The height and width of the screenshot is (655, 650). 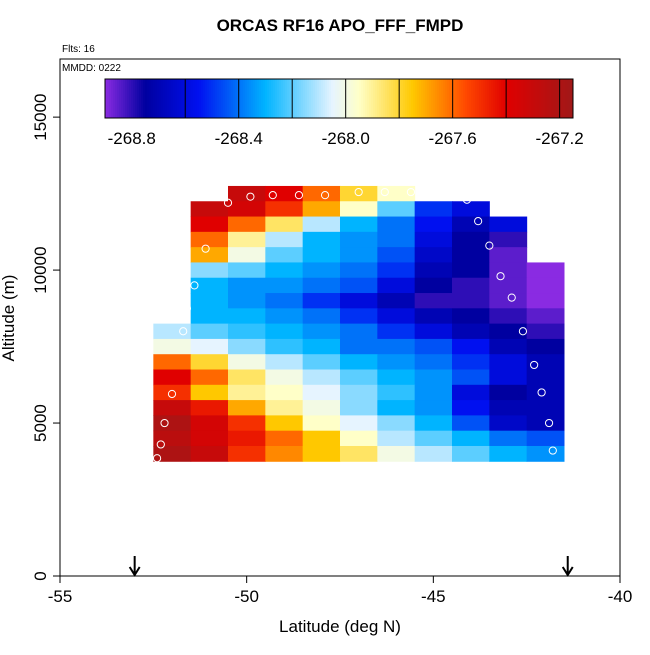 I want to click on colorbar-tick-label: -267.2, so click(x=560, y=138).